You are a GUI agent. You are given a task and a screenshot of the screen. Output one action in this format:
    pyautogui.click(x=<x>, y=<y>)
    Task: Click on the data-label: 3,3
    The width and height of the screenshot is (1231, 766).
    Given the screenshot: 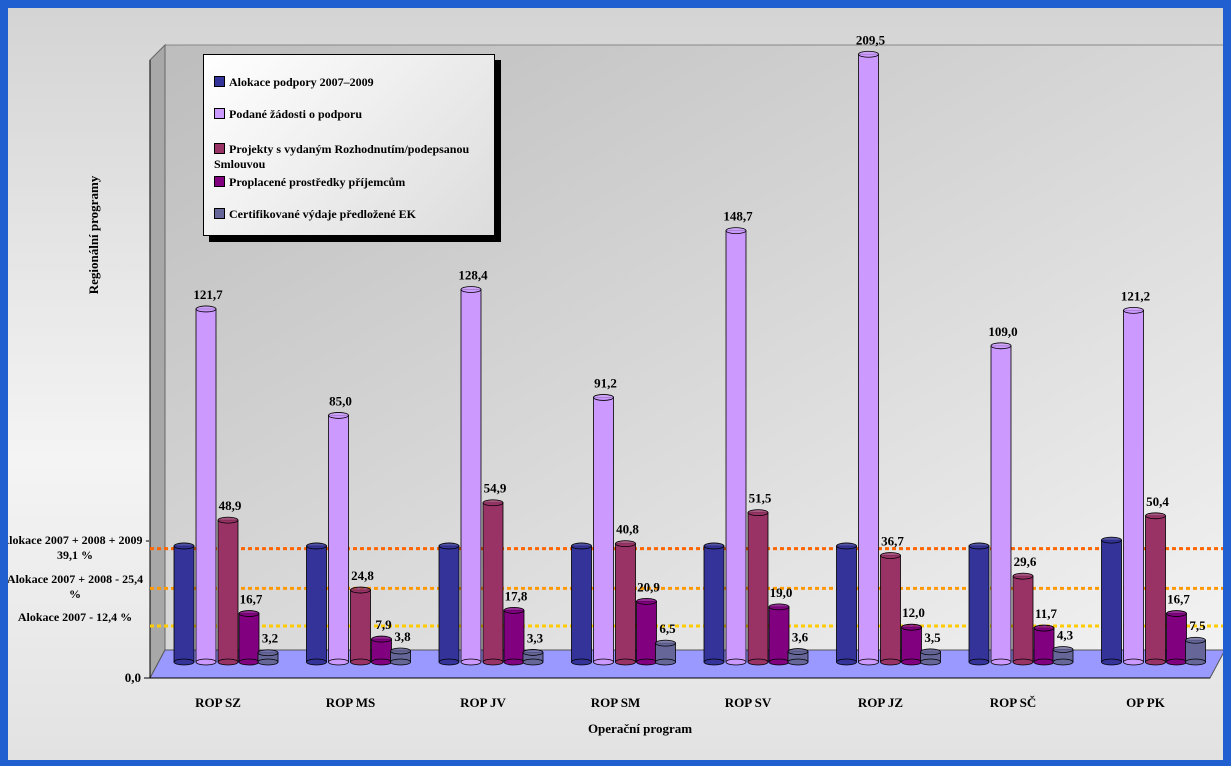 What is the action you would take?
    pyautogui.click(x=535, y=637)
    